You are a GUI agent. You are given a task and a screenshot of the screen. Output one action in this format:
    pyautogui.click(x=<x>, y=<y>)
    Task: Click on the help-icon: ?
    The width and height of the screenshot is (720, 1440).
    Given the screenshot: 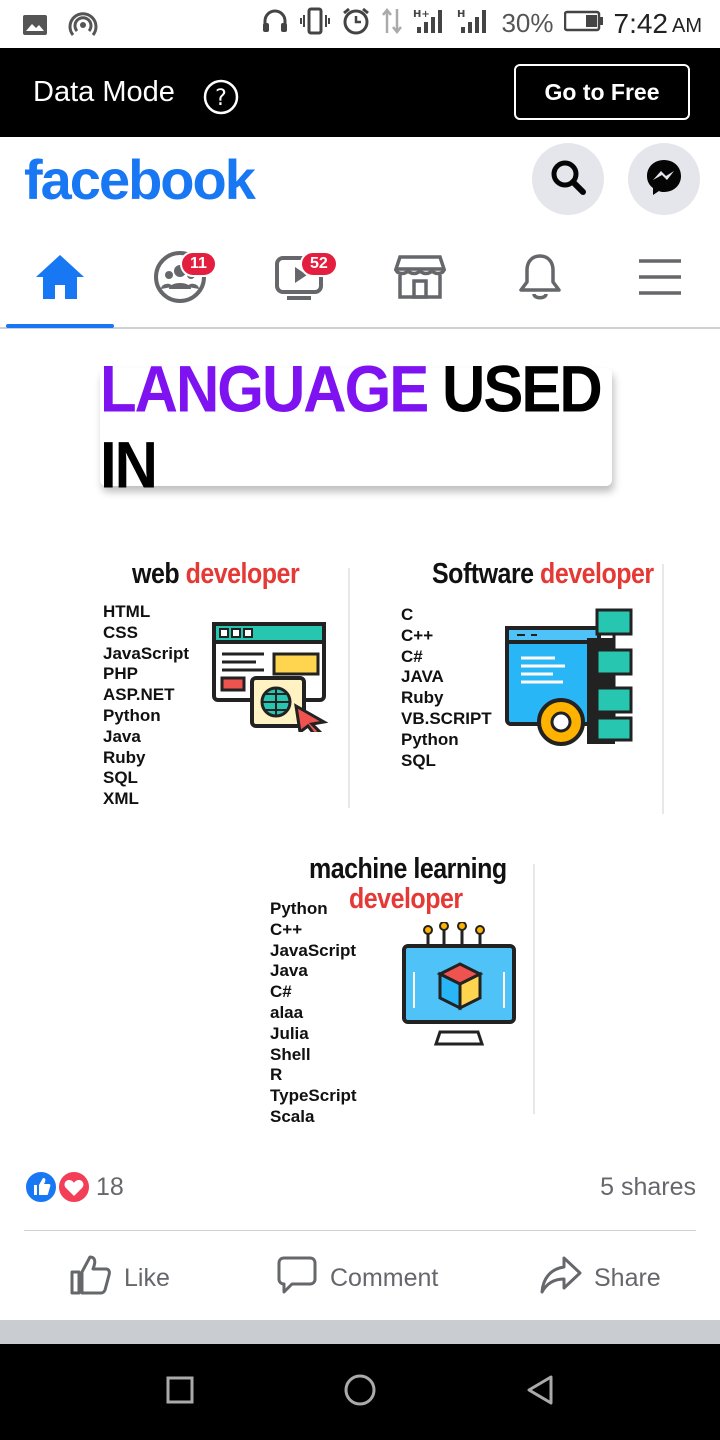 What is the action you would take?
    pyautogui.click(x=221, y=99)
    